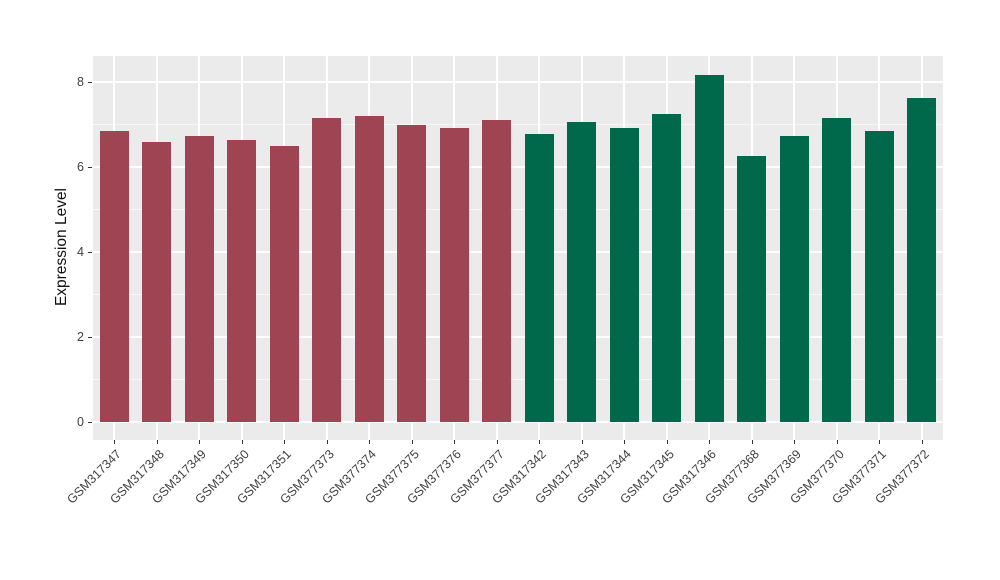 The width and height of the screenshot is (1000, 580). What do you see at coordinates (80, 82) in the screenshot?
I see `y-tick-label: 8` at bounding box center [80, 82].